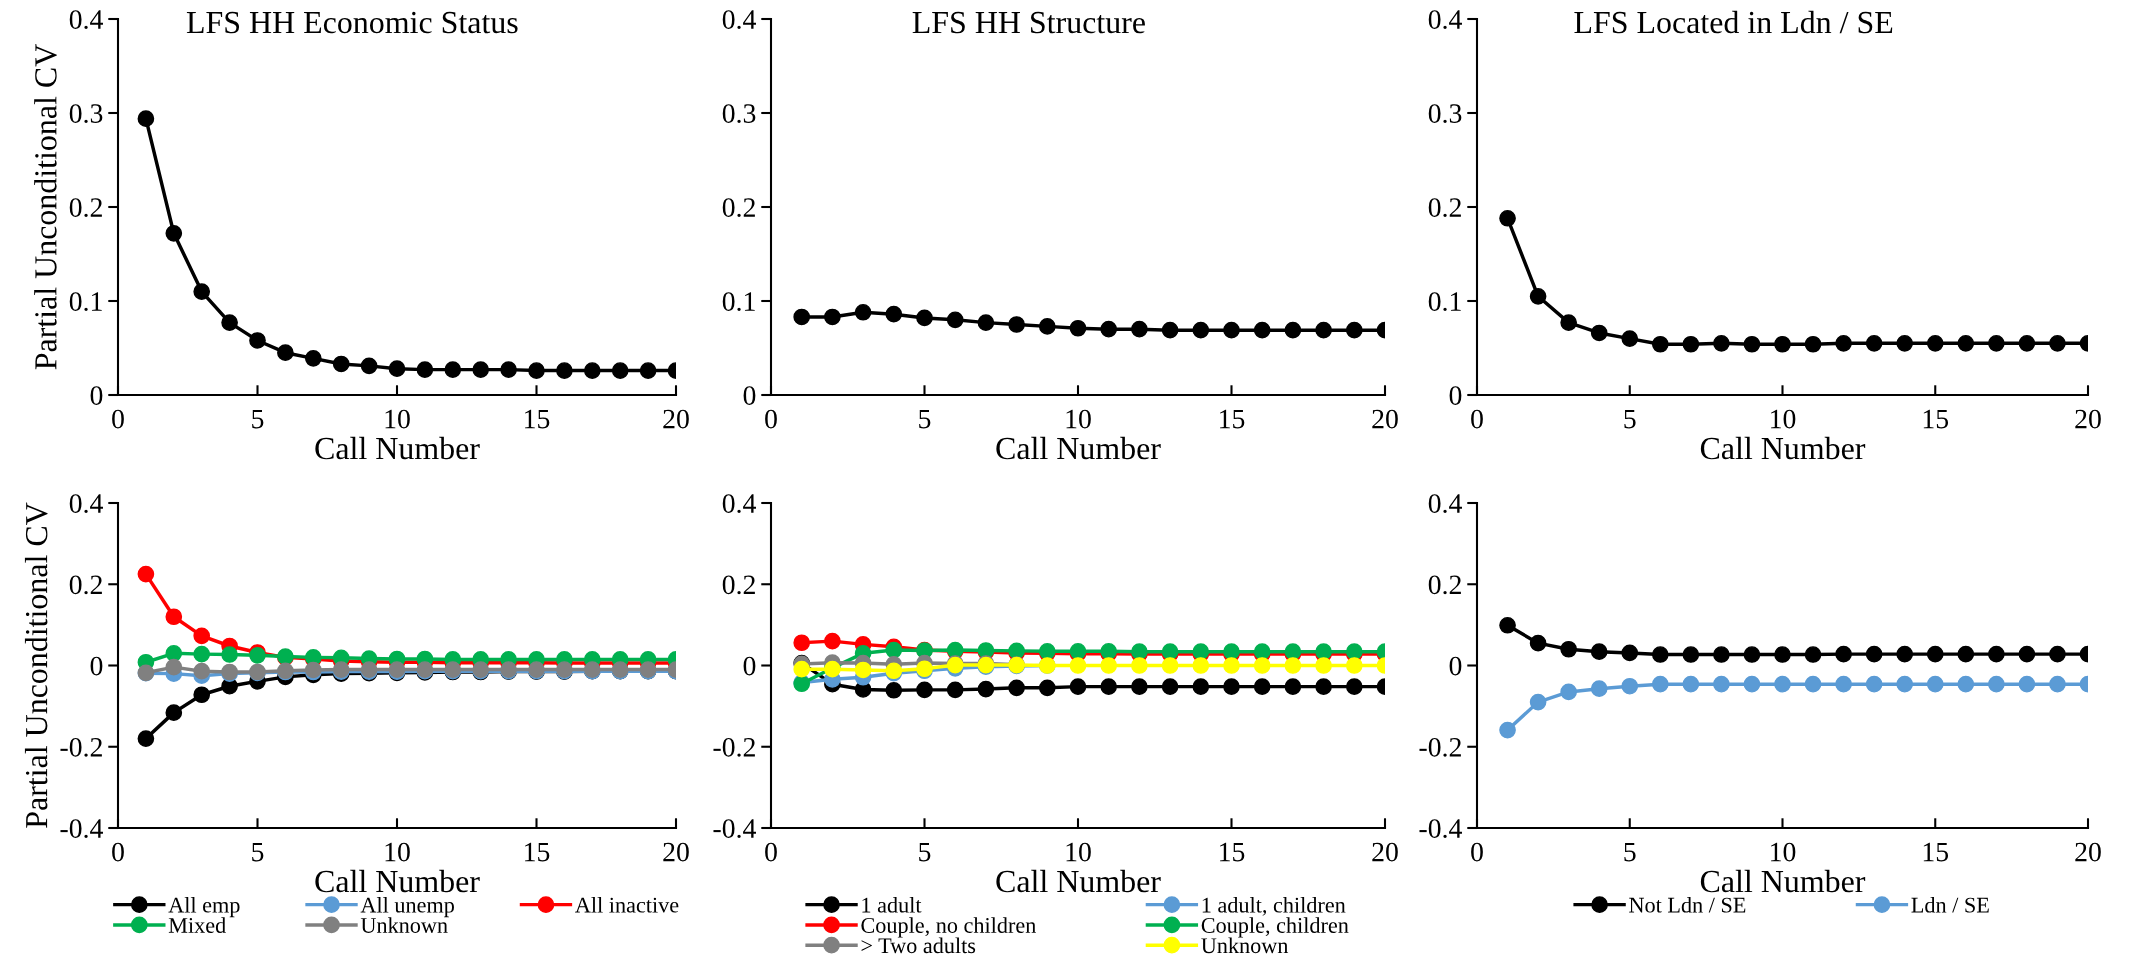 The image size is (2129, 978). I want to click on x-tick-label: 15, so click(537, 419).